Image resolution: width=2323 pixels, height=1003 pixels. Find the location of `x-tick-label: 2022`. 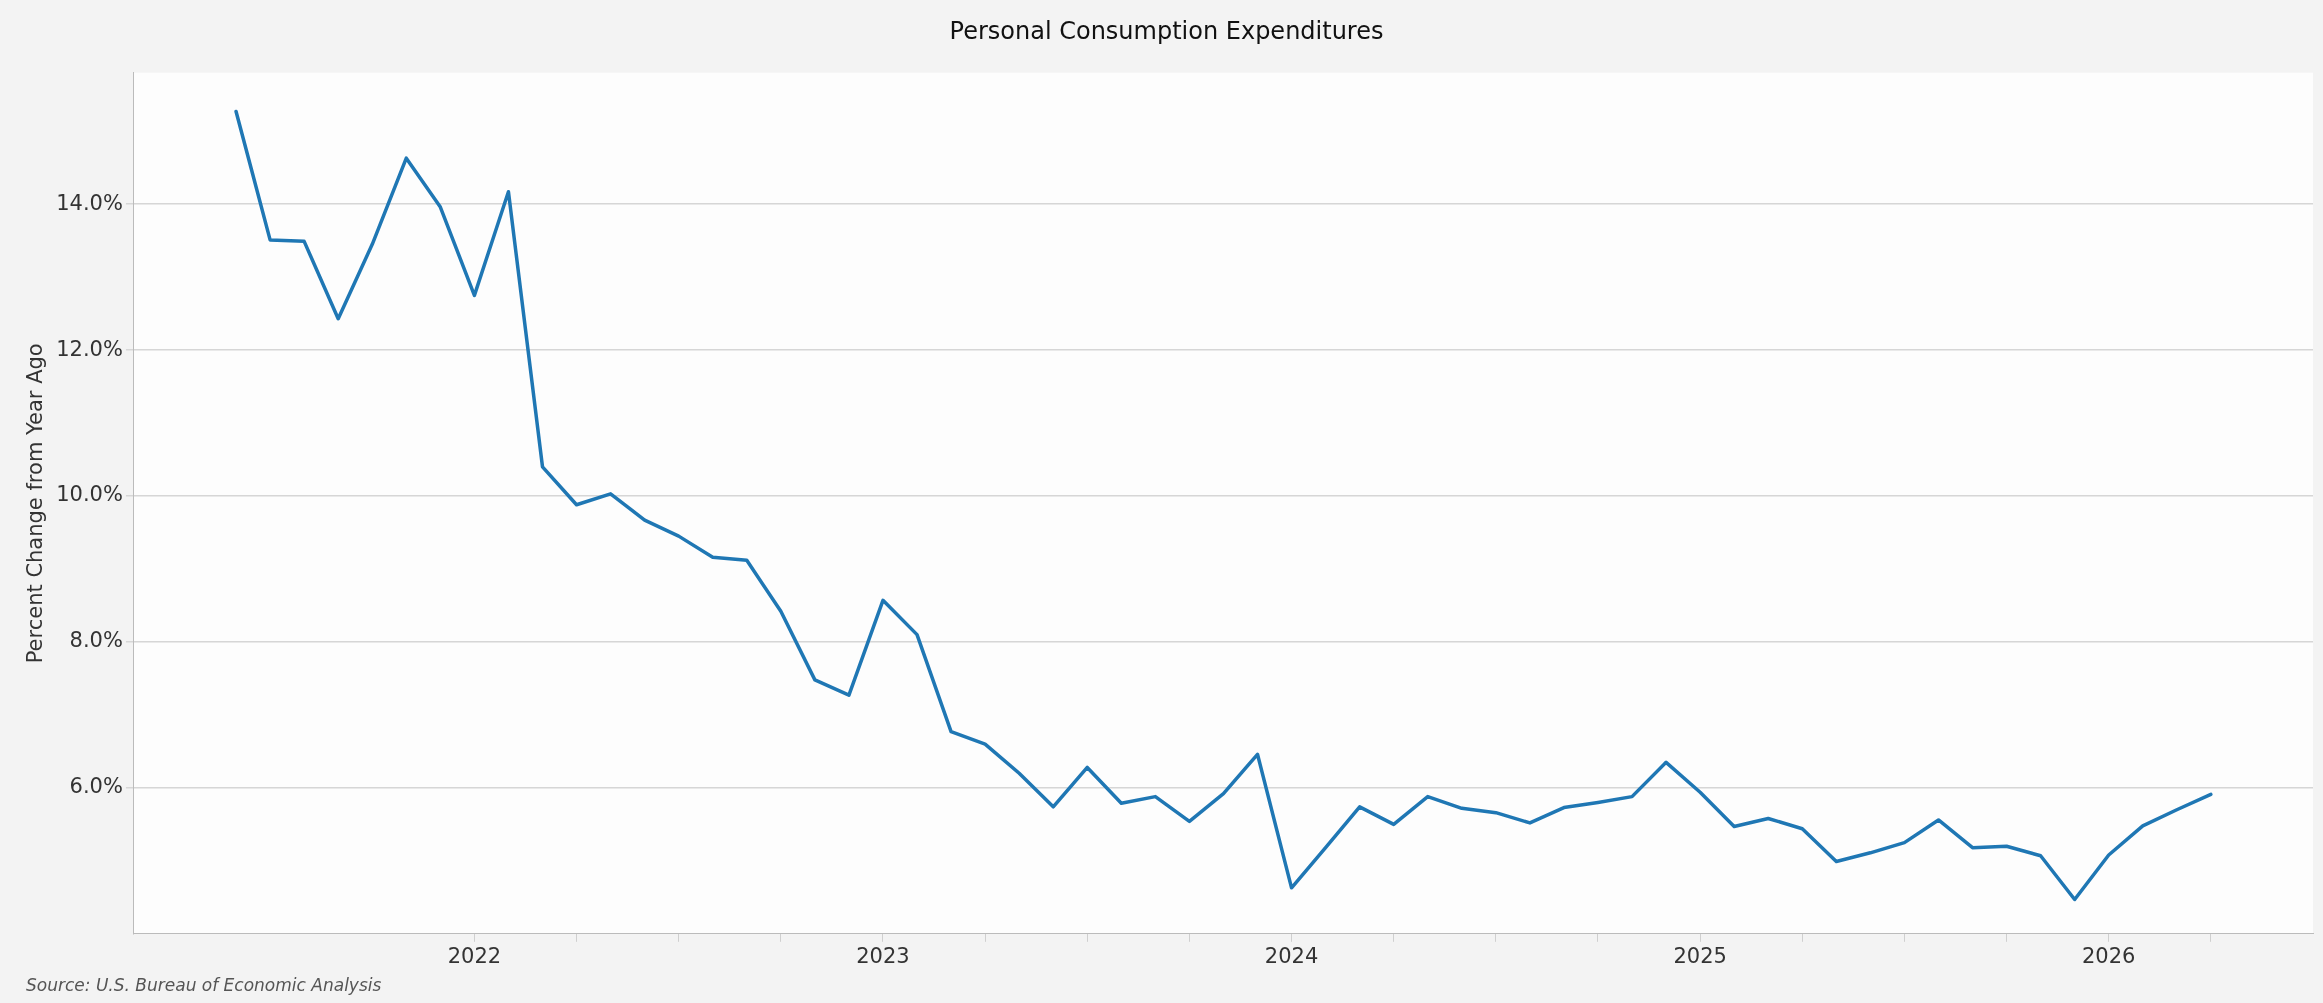

x-tick-label: 2022 is located at coordinates (474, 955).